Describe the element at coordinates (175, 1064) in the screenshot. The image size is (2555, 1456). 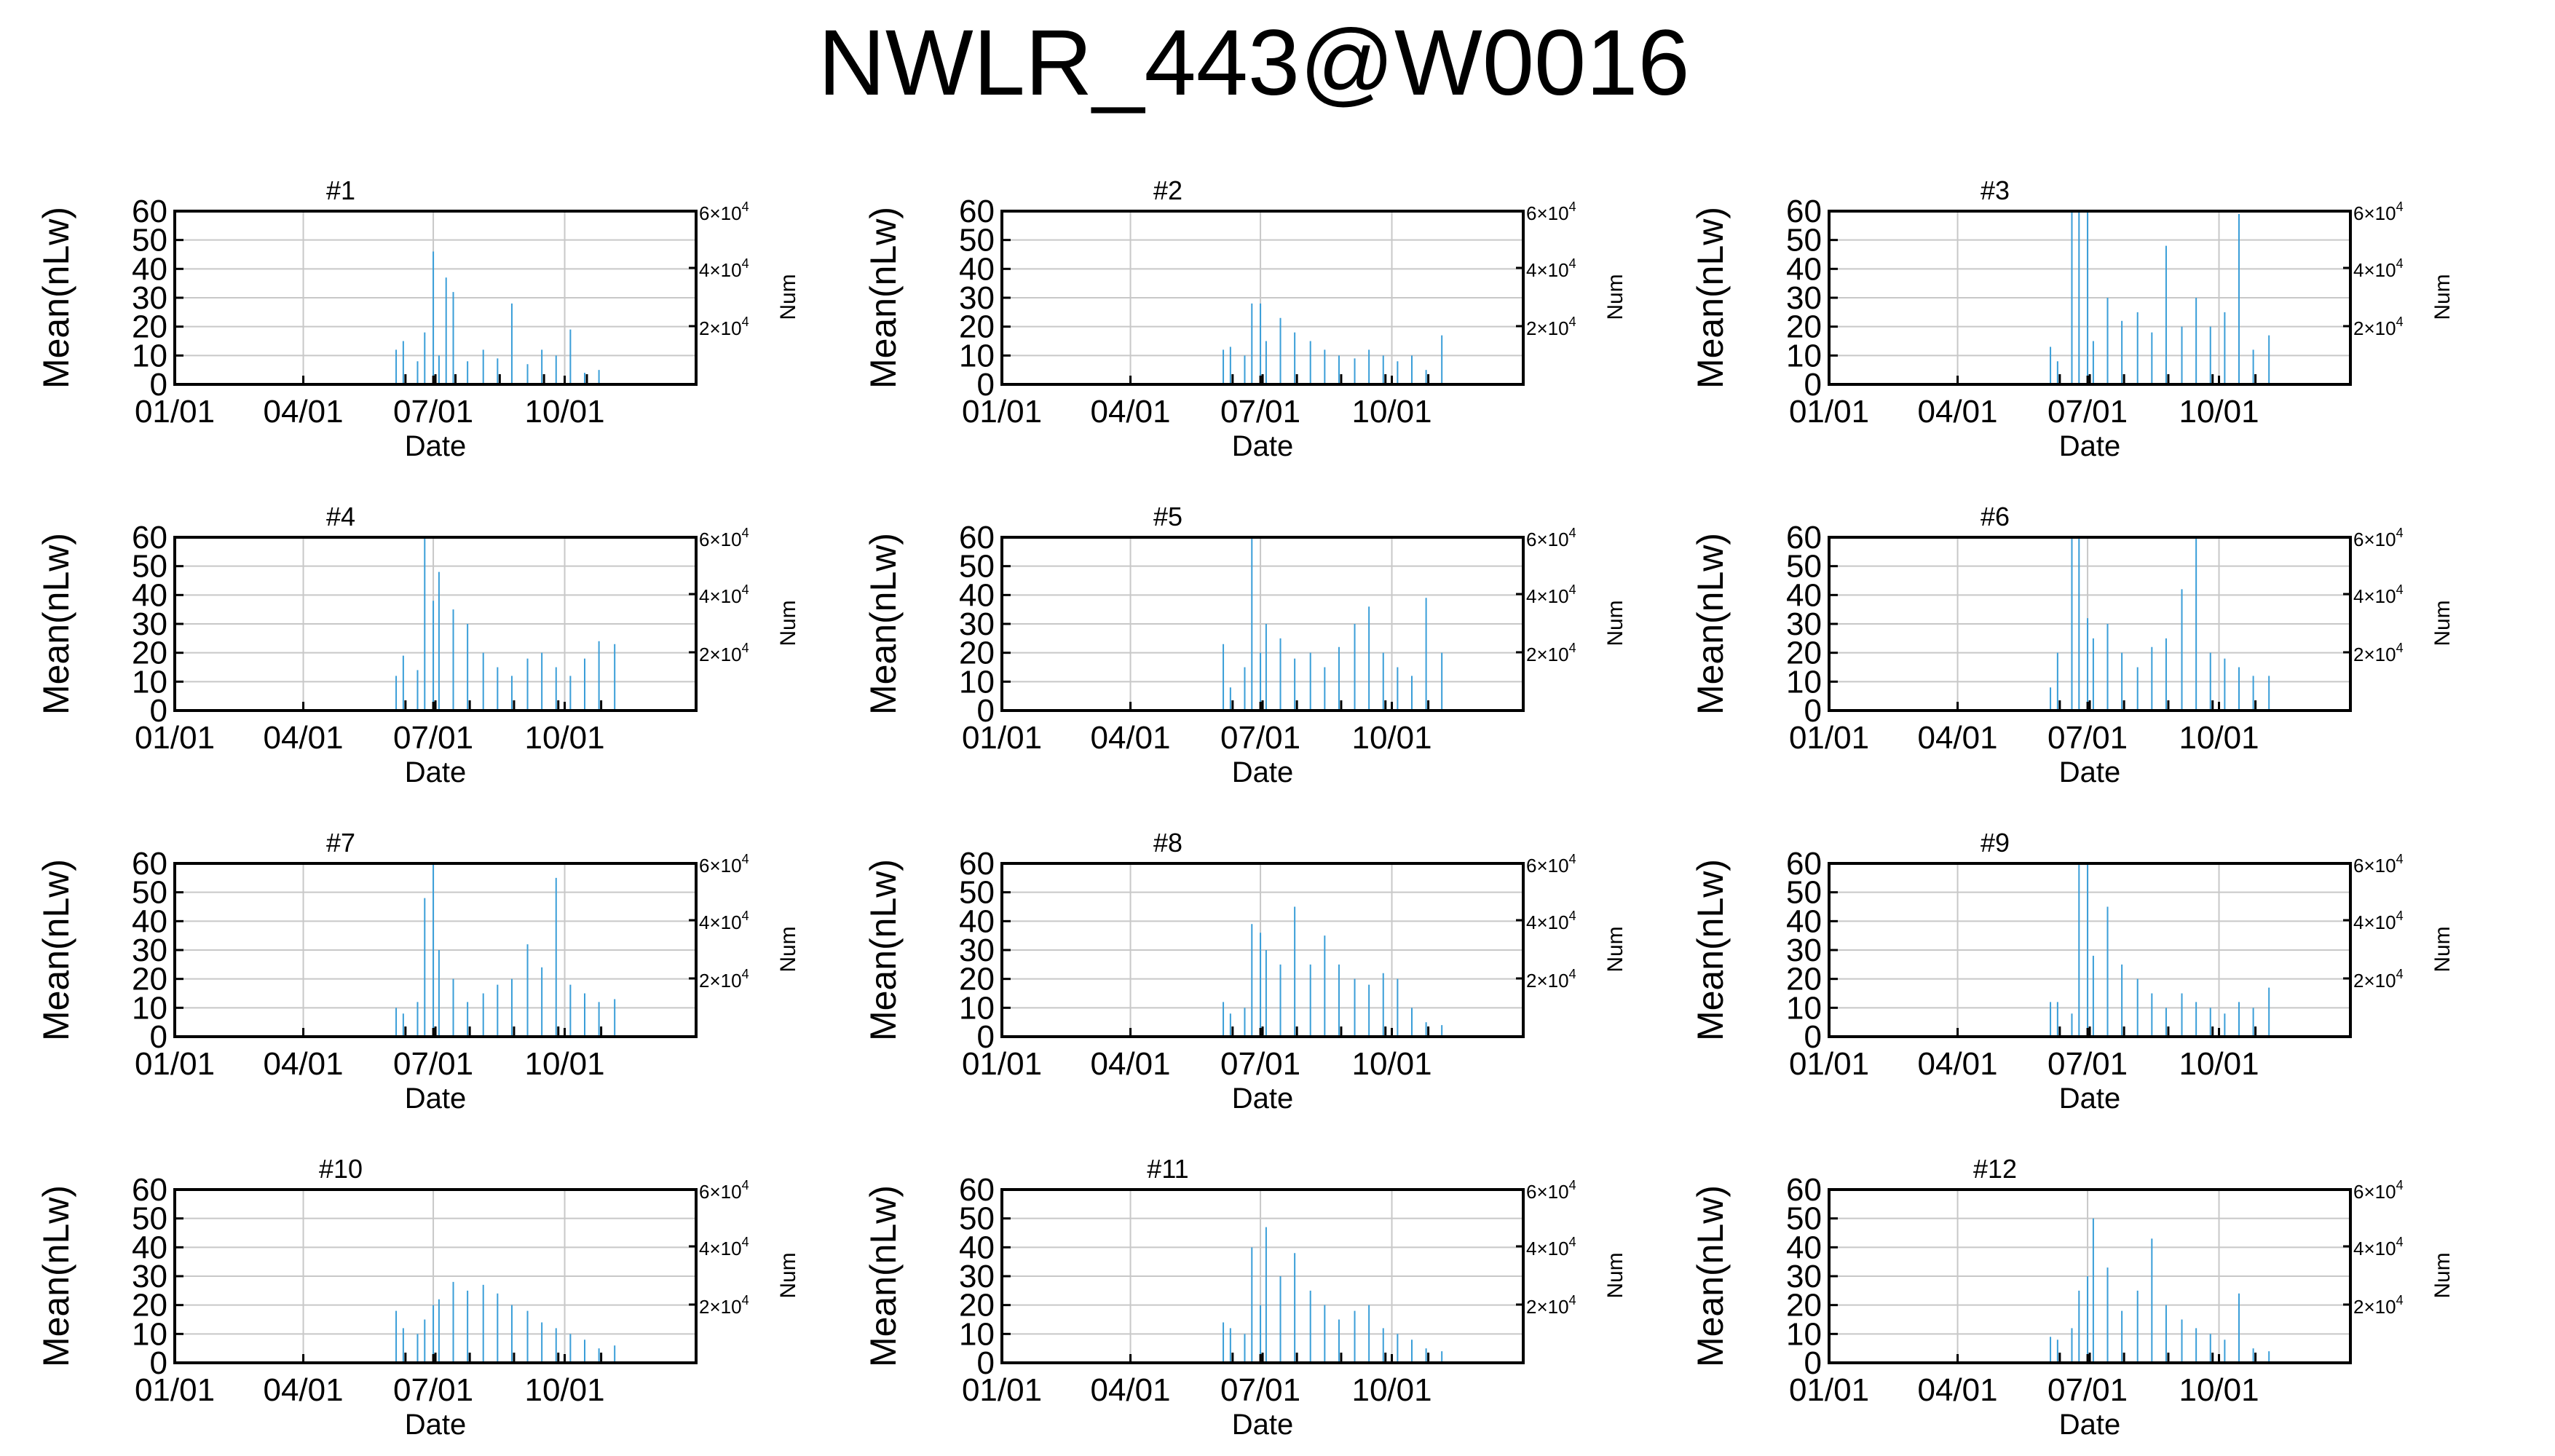
I see `x-tick-label: 01/01` at that location.